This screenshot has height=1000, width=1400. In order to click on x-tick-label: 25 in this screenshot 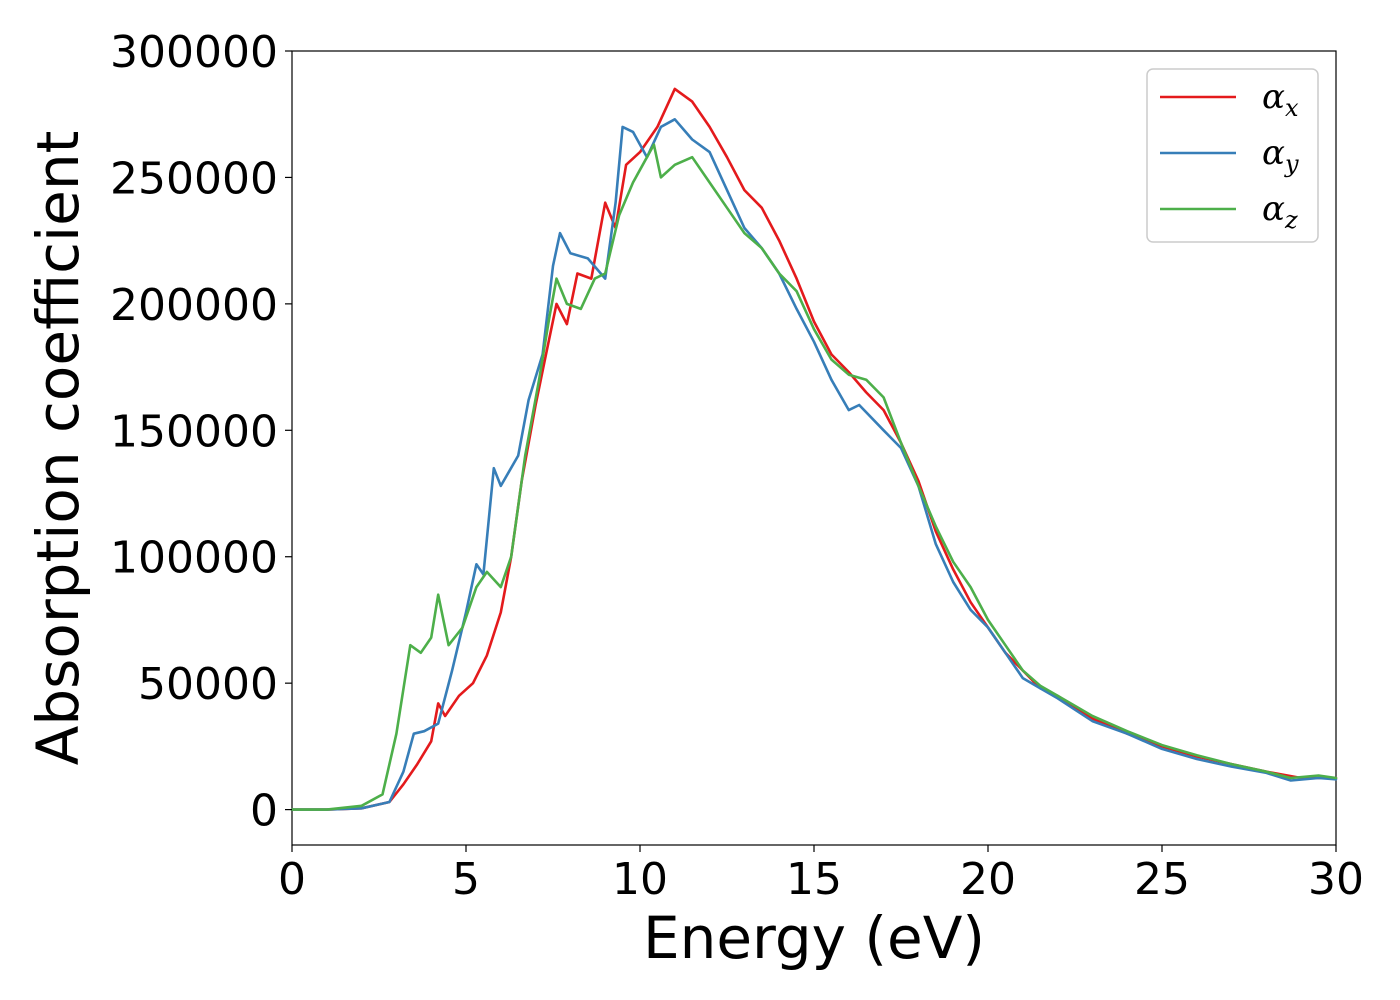, I will do `click(1162, 879)`.